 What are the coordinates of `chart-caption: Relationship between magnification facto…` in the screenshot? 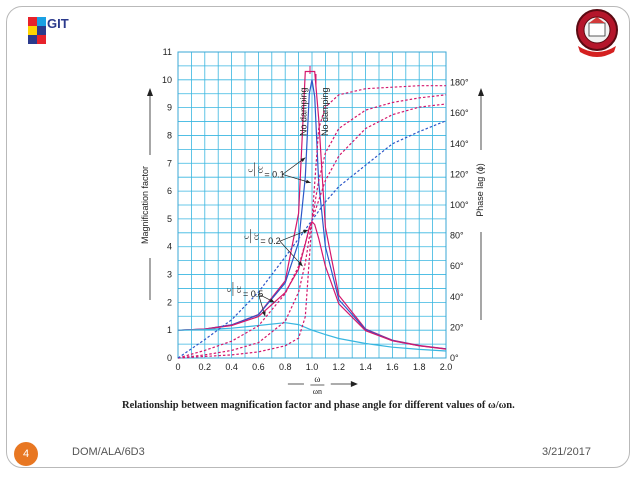 It's located at (318, 405).